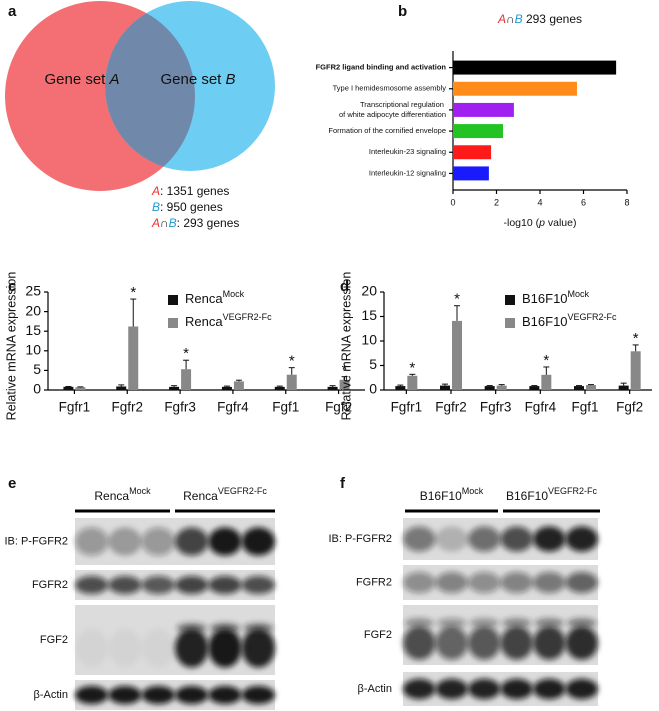  Describe the element at coordinates (51, 695) in the screenshot. I see `row-label: β-Actin` at that location.